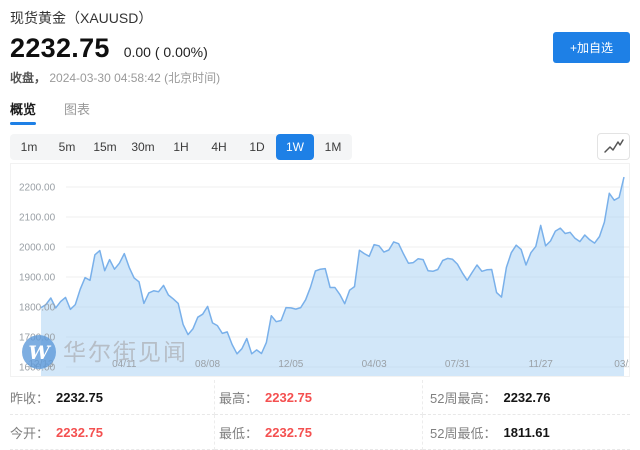 The image size is (640, 450). What do you see at coordinates (239, 398) in the screenshot?
I see `stat-label: 最高：` at bounding box center [239, 398].